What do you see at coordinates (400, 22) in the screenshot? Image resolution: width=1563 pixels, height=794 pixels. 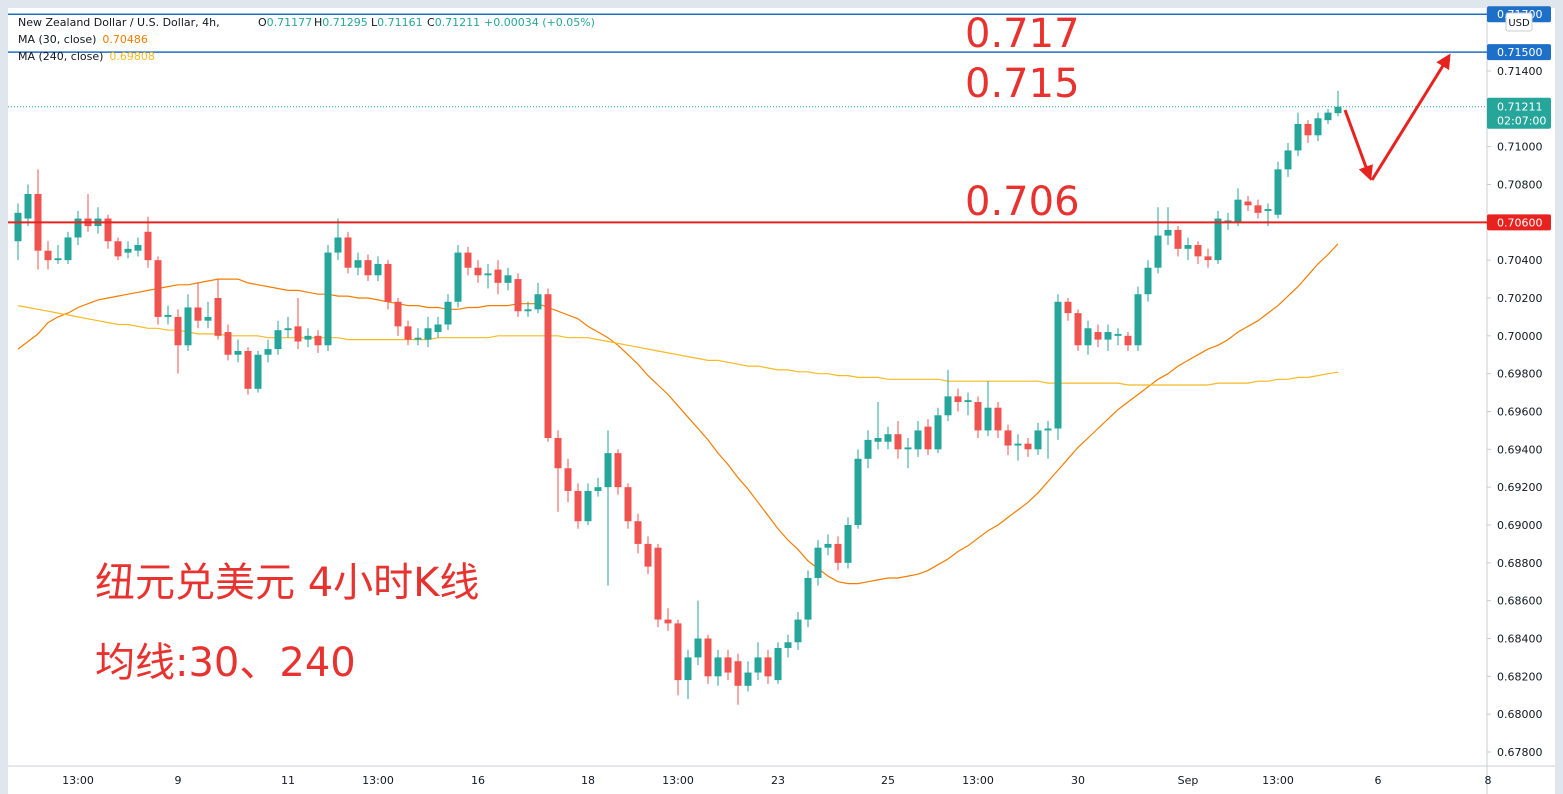 I see `value: 0.71161` at bounding box center [400, 22].